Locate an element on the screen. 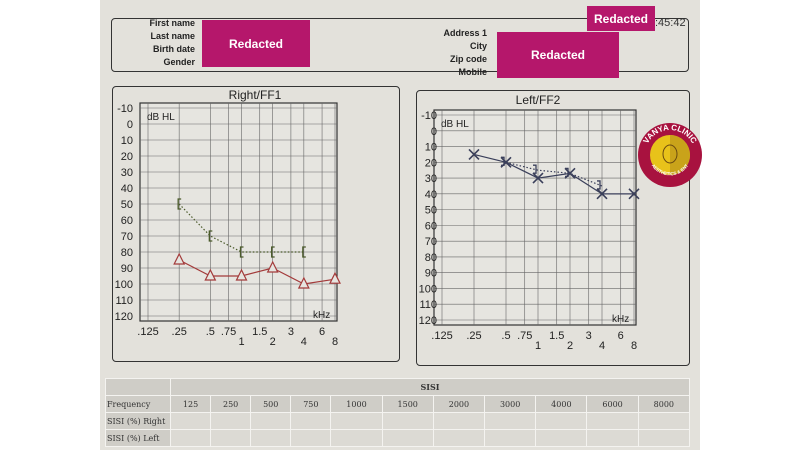  chart-title: Left/FF2 is located at coordinates (538, 100).